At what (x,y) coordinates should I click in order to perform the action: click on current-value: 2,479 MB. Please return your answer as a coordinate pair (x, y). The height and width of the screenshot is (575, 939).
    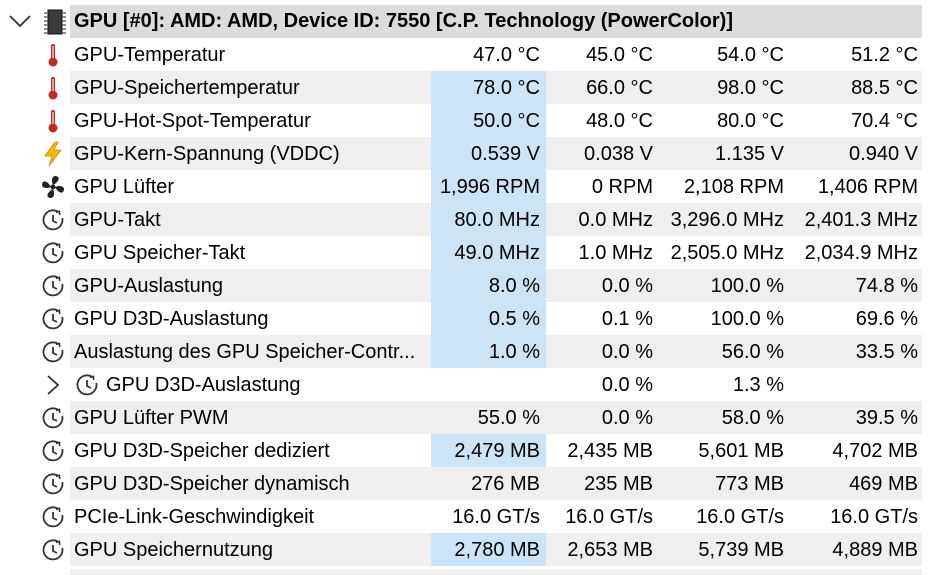
    Looking at the image, I should click on (488, 450).